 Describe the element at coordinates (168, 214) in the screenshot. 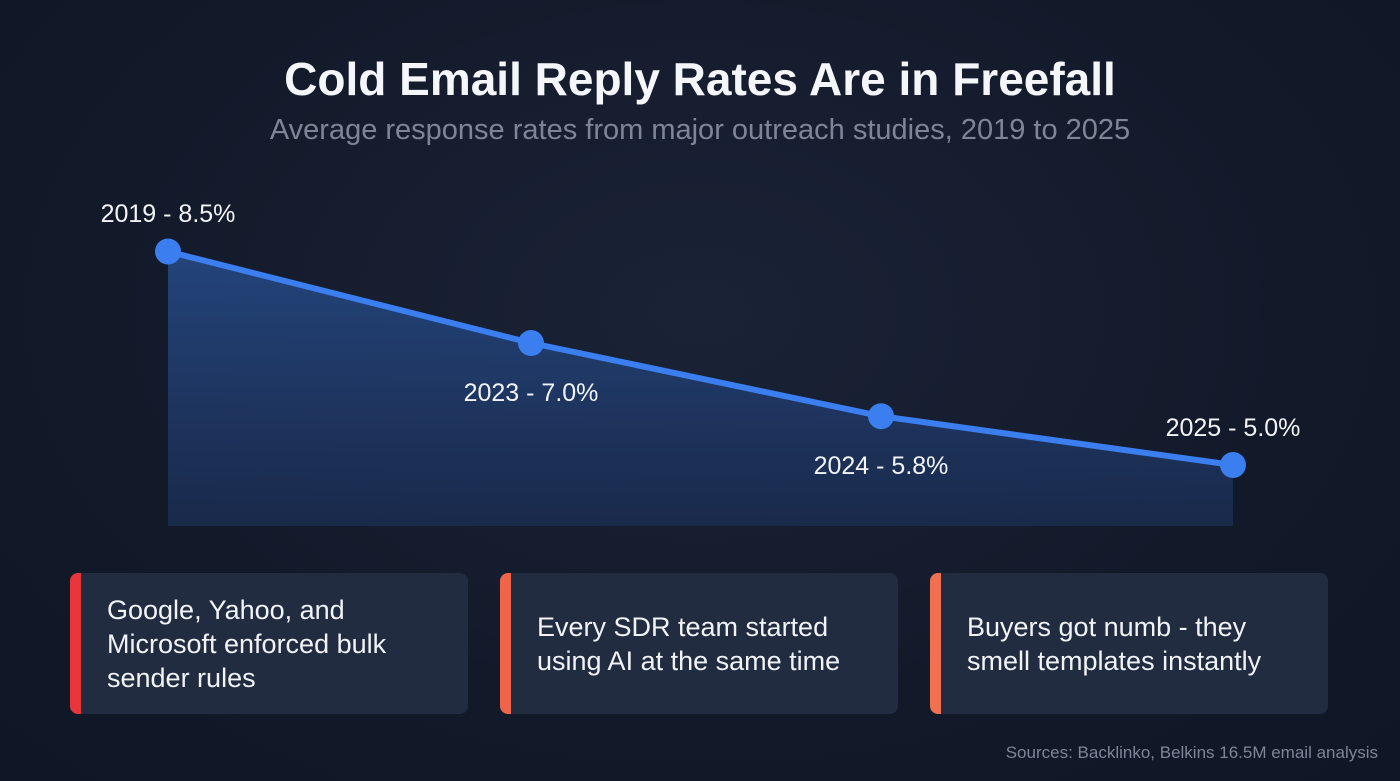

I see `data-label-2019: 2019 - 8.5%` at that location.